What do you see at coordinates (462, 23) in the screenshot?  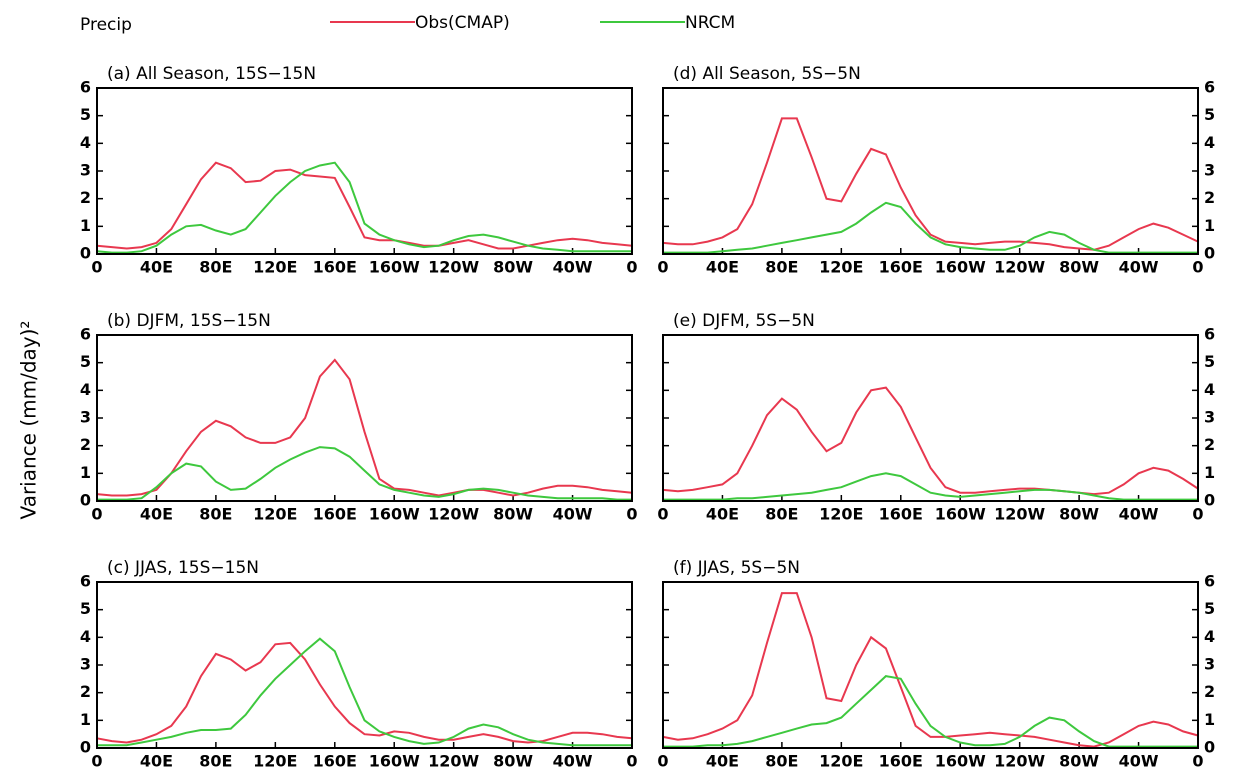 I see `legend-label: Obs(CMAP)` at bounding box center [462, 23].